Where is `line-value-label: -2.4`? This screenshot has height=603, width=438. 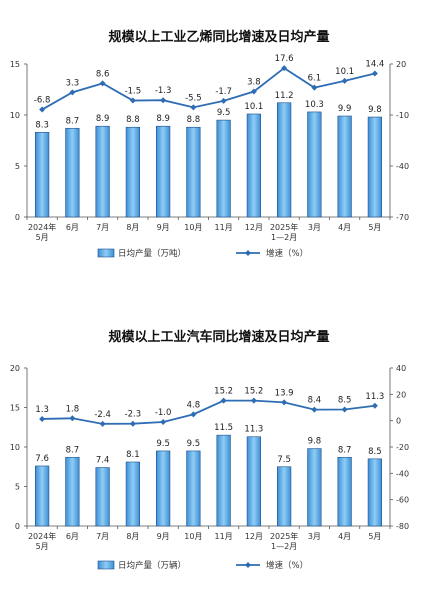
line-value-label: -2.4 is located at coordinates (102, 415).